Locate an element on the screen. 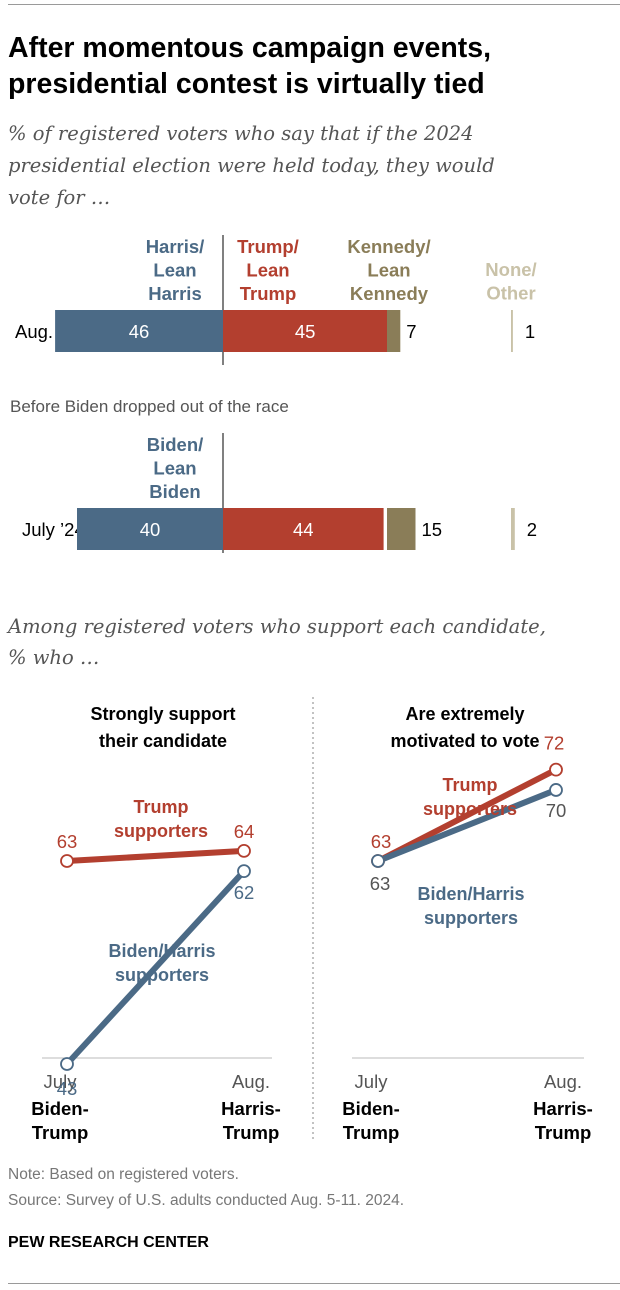  bottom-rule is located at coordinates (314, 1283).